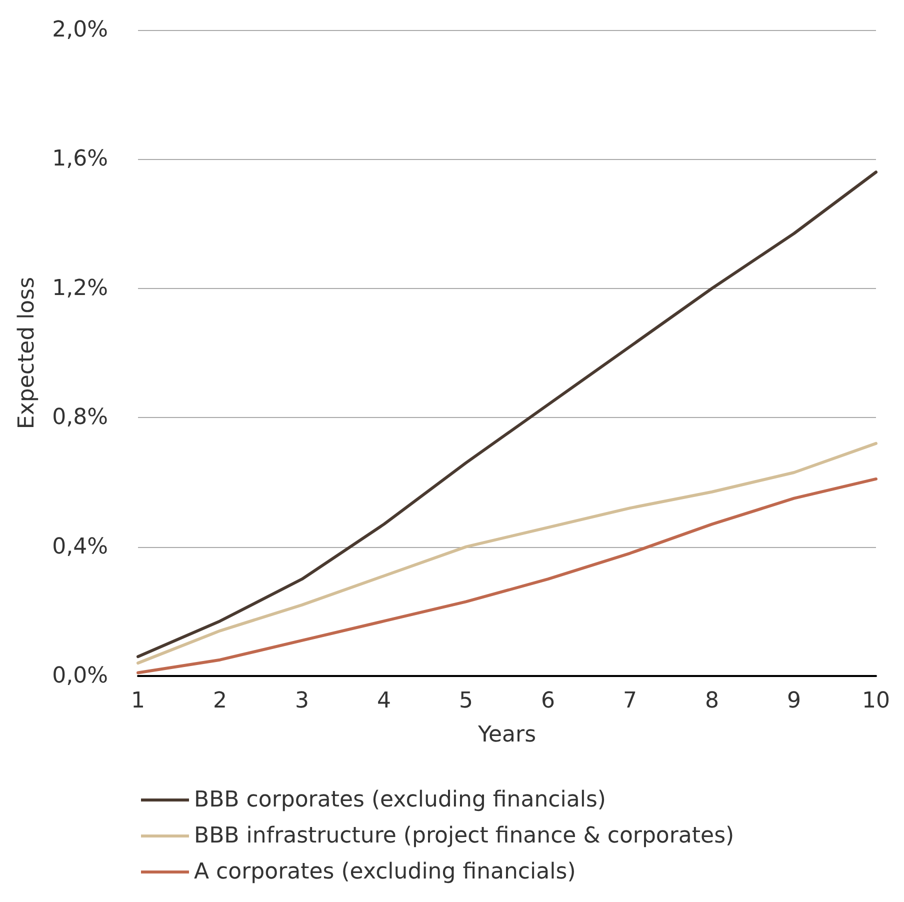 This screenshot has width=904, height=902. What do you see at coordinates (876, 701) in the screenshot?
I see `x-tick-label: 10` at bounding box center [876, 701].